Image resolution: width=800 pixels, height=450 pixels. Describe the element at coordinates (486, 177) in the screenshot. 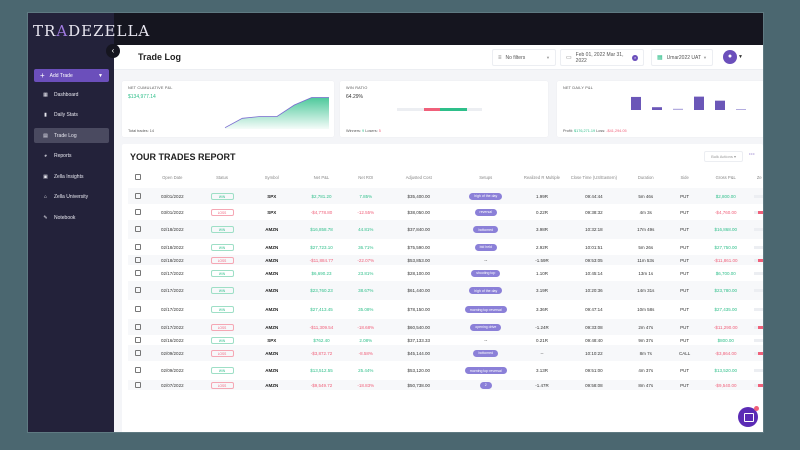

I see `column-header: Setups` at that location.